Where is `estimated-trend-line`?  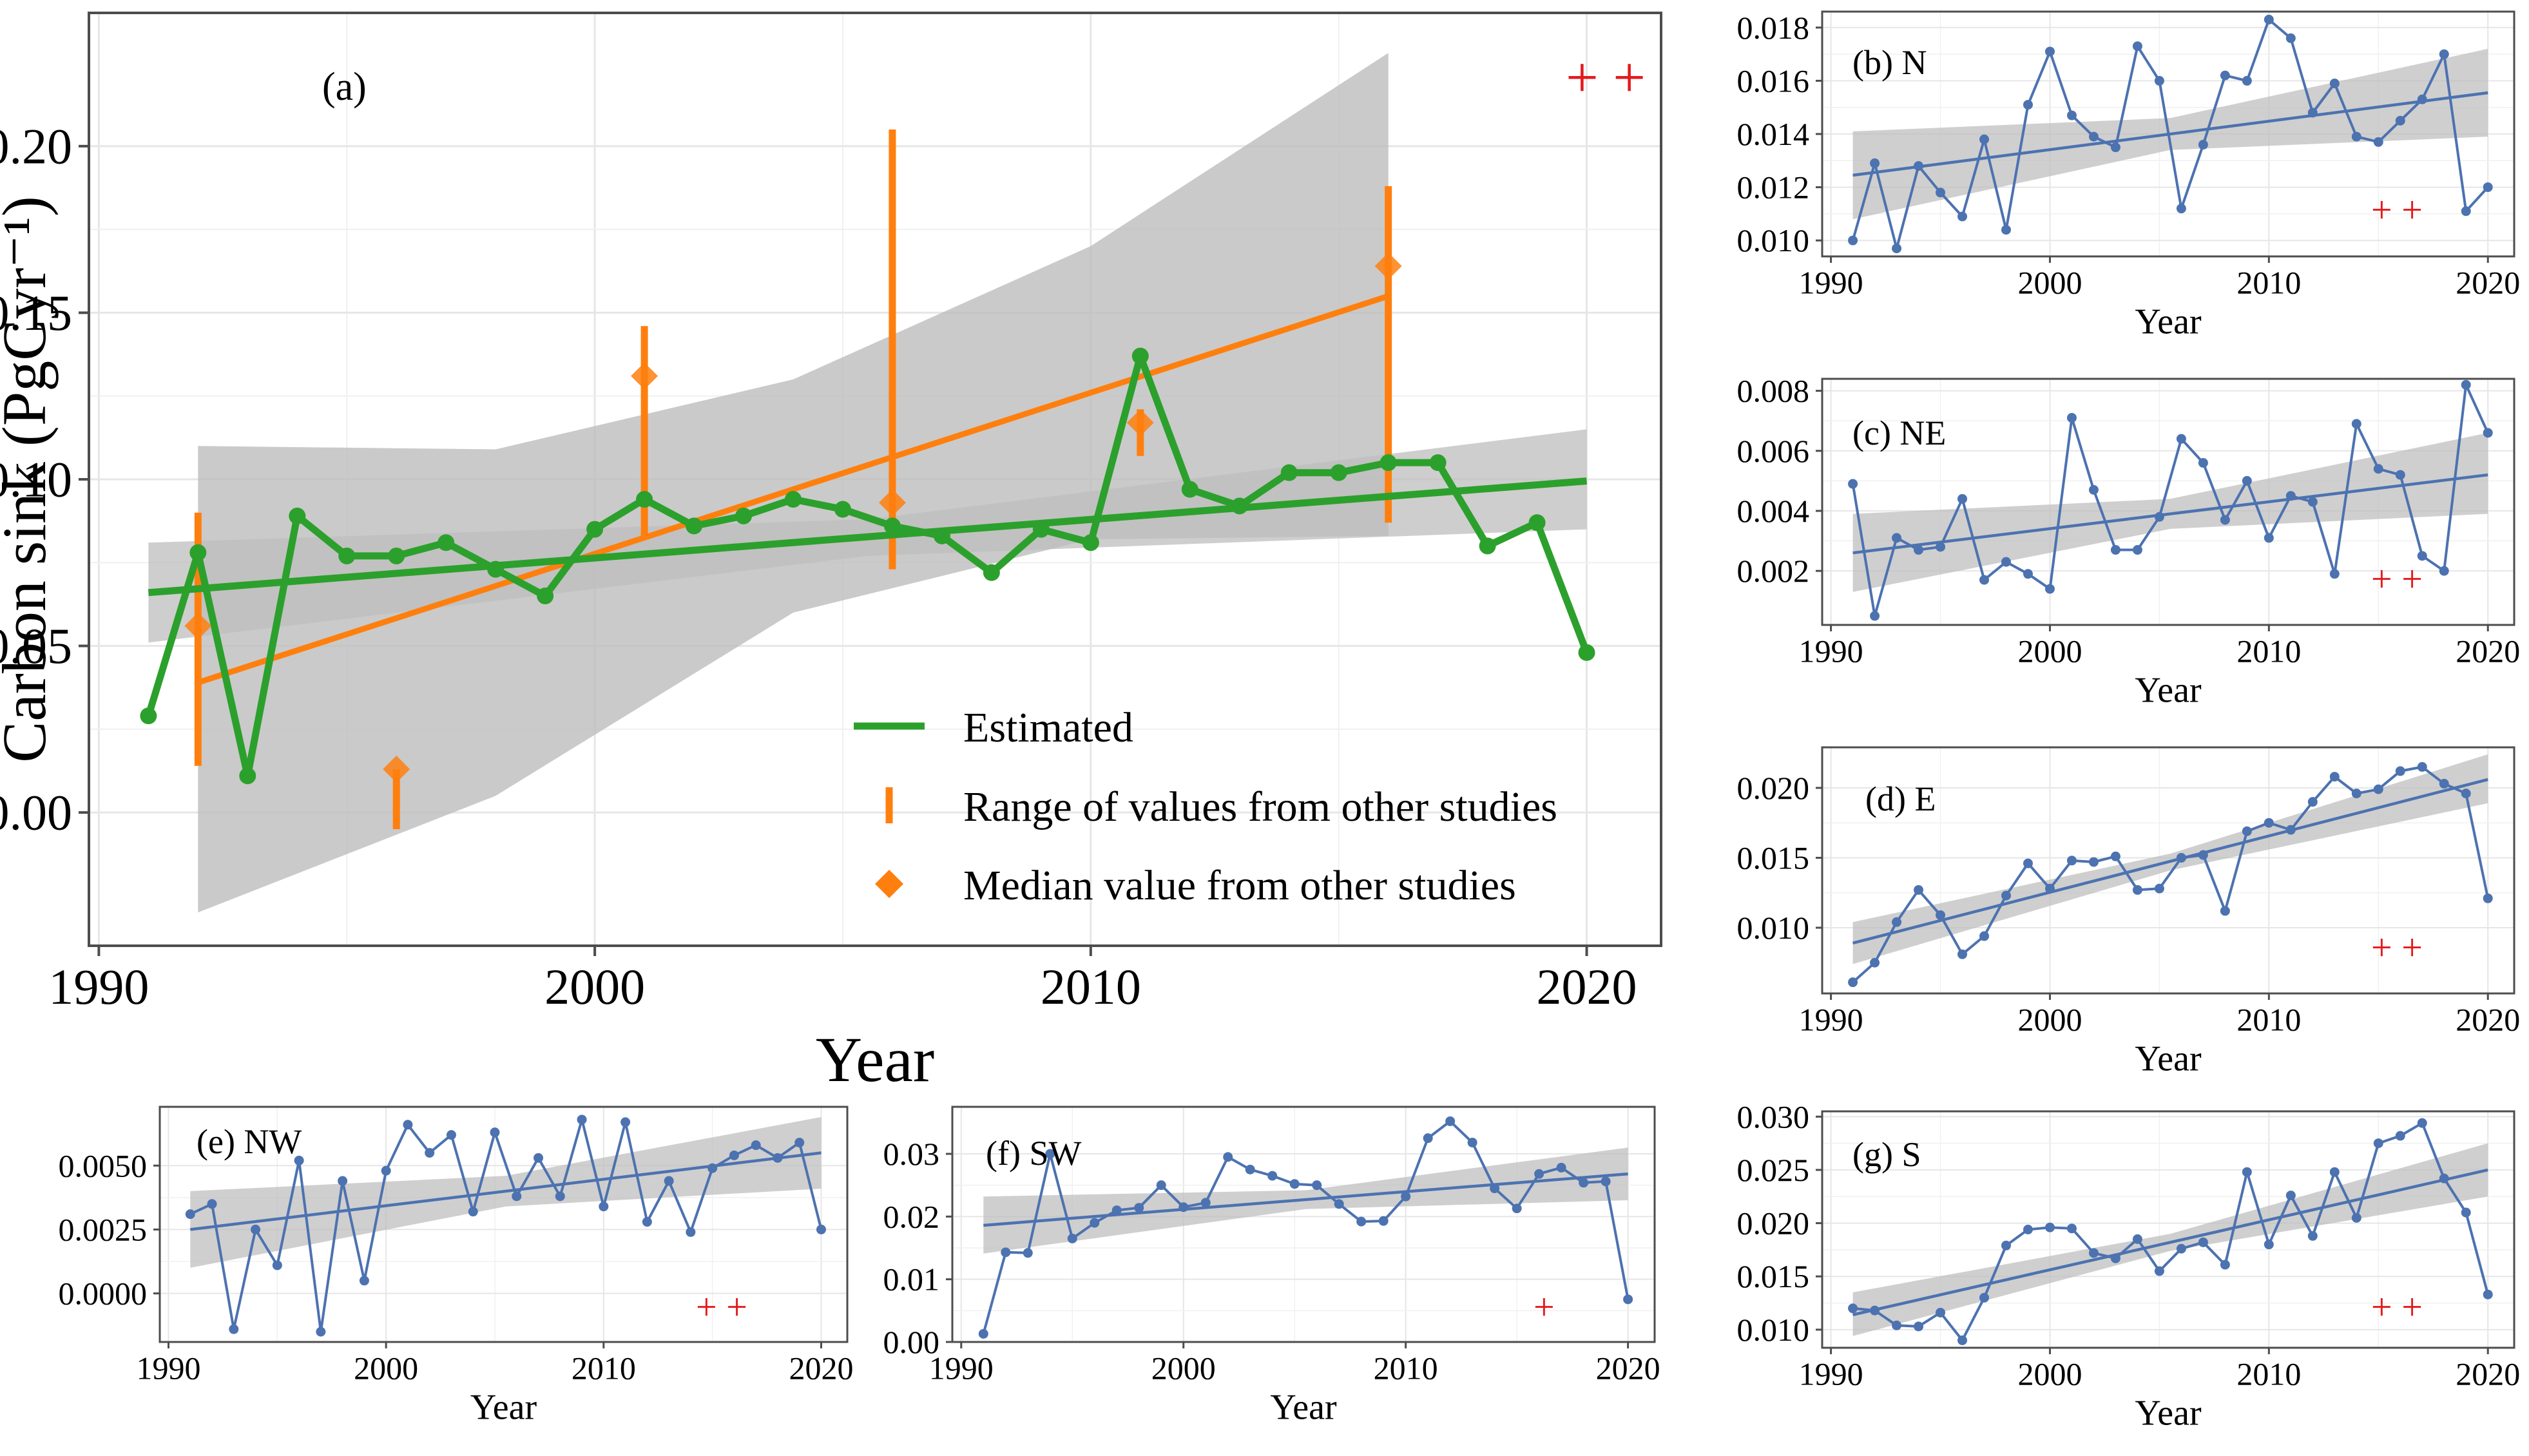 estimated-trend-line is located at coordinates (867, 537).